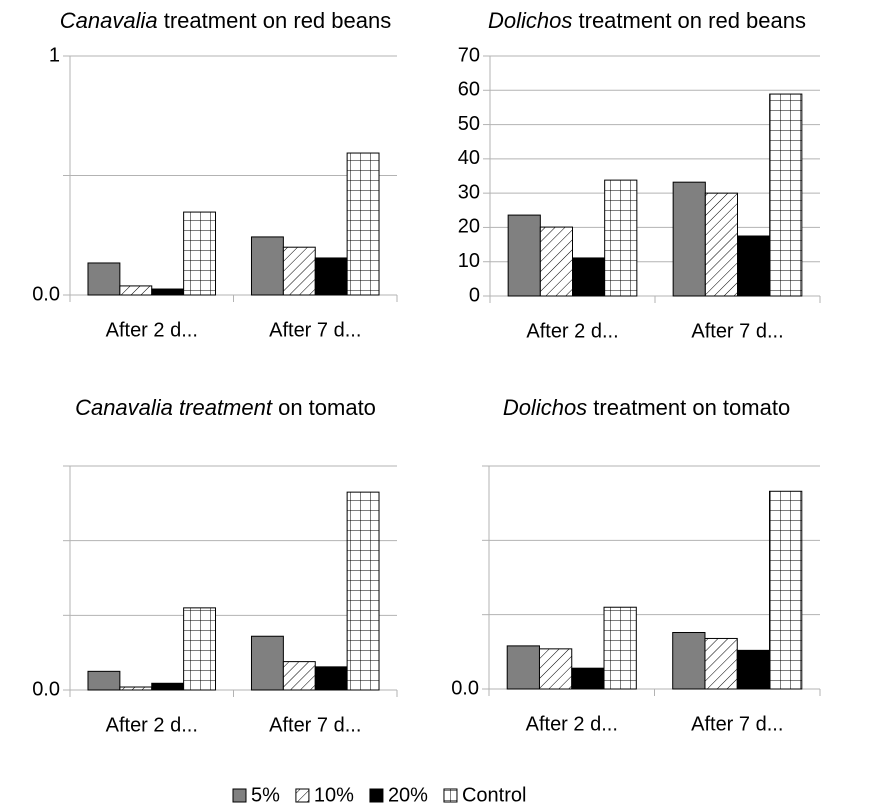 This screenshot has height=806, width=872. I want to click on subplot-title: Canavalia treatment on red beans, so click(225, 20).